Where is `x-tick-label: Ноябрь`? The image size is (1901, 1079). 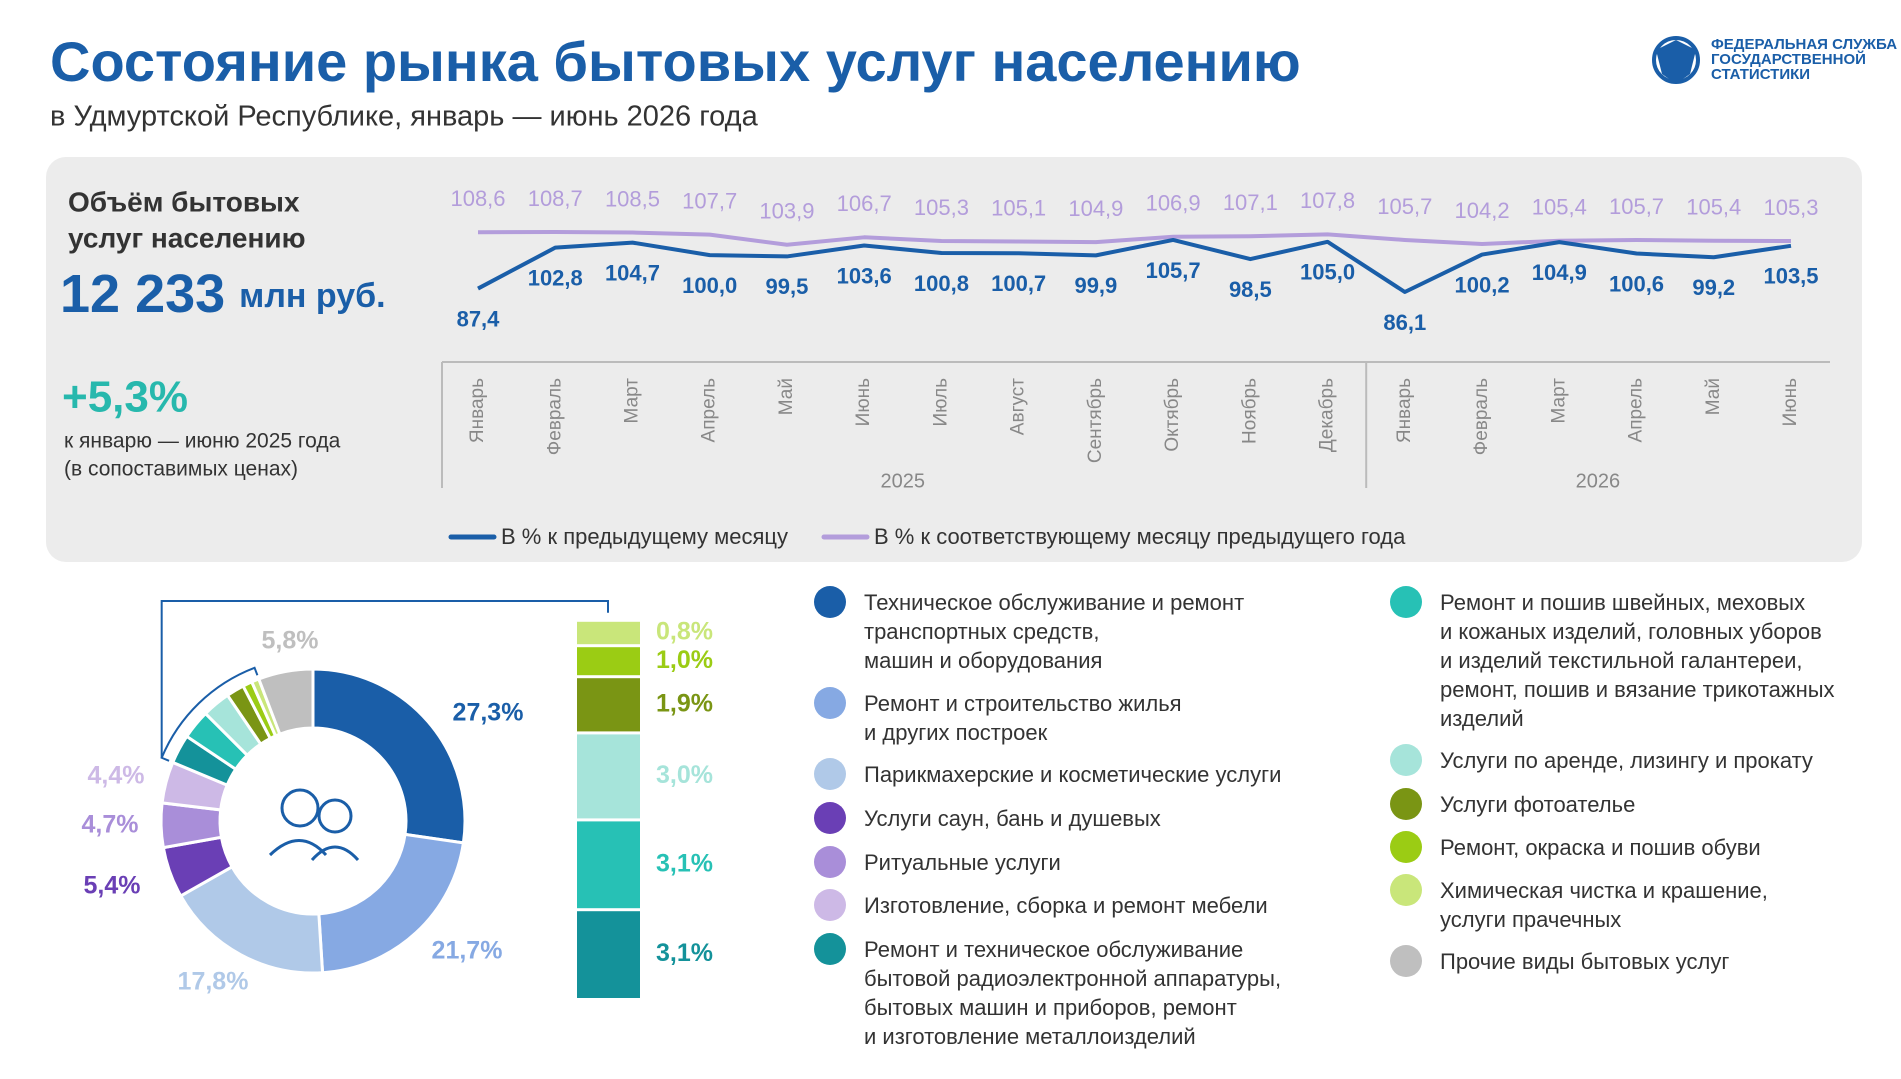
x-tick-label: Ноябрь is located at coordinates (1249, 411).